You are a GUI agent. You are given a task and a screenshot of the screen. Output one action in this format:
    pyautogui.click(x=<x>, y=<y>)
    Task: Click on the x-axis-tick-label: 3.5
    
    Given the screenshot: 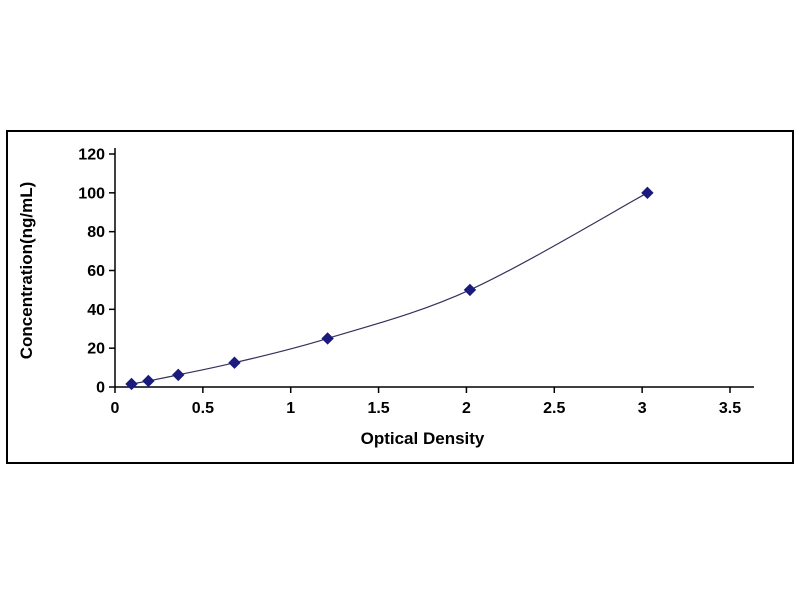 What is the action you would take?
    pyautogui.click(x=730, y=408)
    